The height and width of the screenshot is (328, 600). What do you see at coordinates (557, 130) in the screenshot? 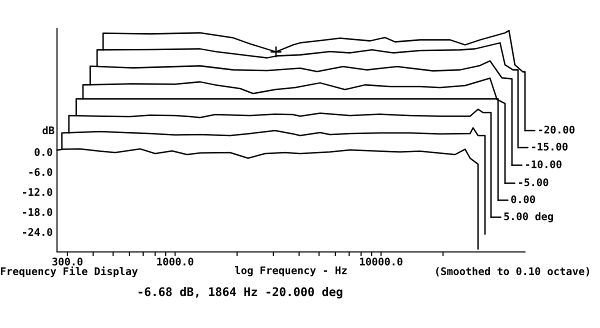
I see `legend-label: -20.00` at bounding box center [557, 130].